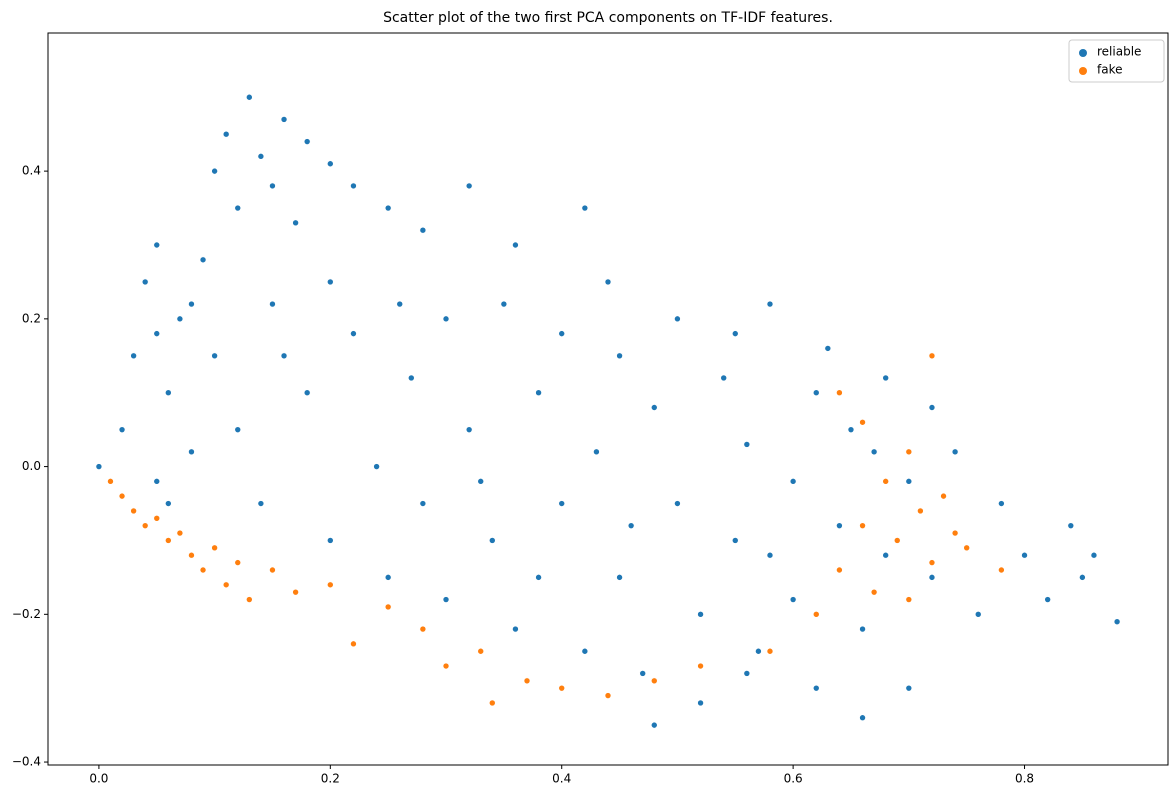 The image size is (1172, 796). I want to click on legend-box, so click(1116, 61).